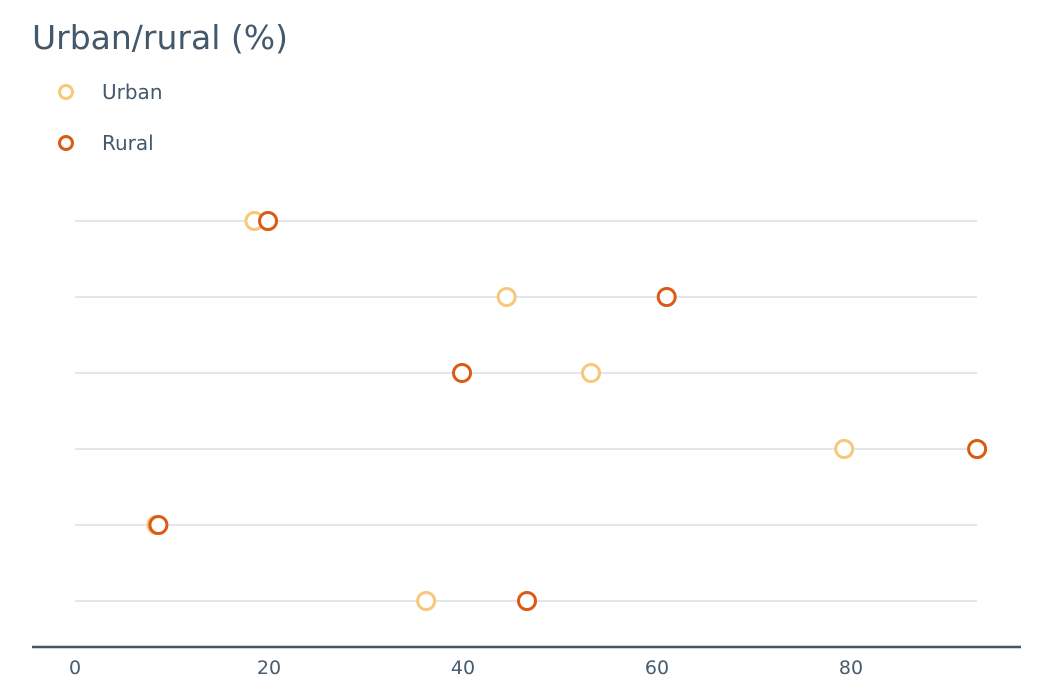 Image resolution: width=1050 pixels, height=700 pixels. Describe the element at coordinates (160, 37) in the screenshot. I see `chart-title: Urban/rural (%)` at that location.